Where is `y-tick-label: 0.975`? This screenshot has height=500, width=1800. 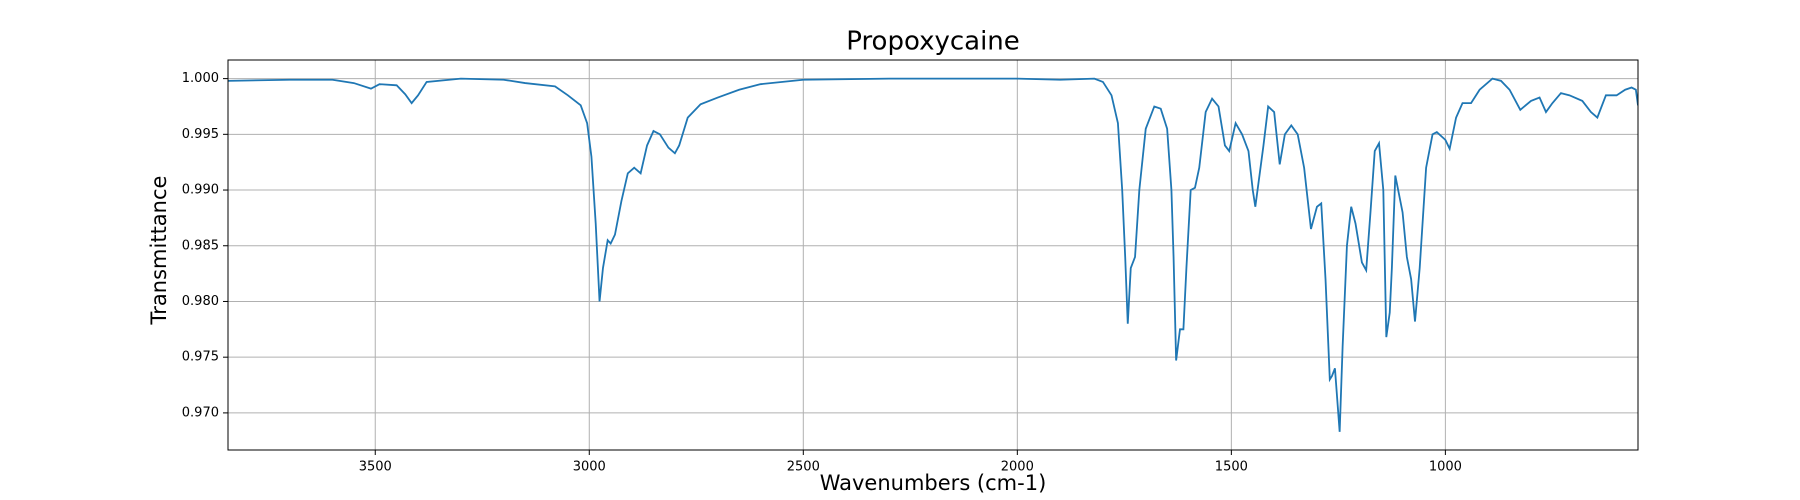
y-tick-label: 0.975 is located at coordinates (200, 357).